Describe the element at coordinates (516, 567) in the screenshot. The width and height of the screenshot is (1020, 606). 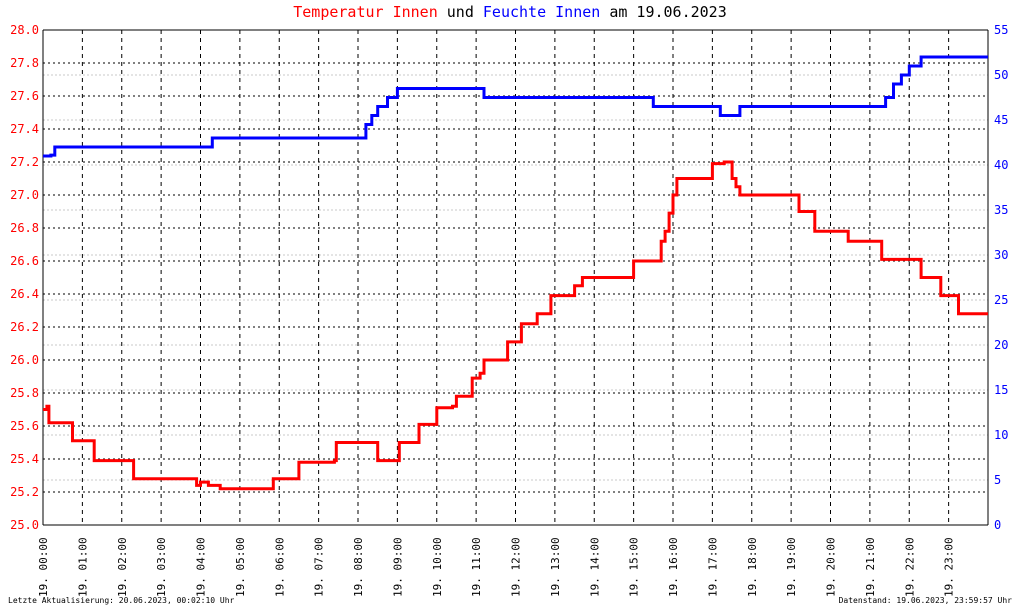
I see `x-tick-label: 19. 12:00` at that location.